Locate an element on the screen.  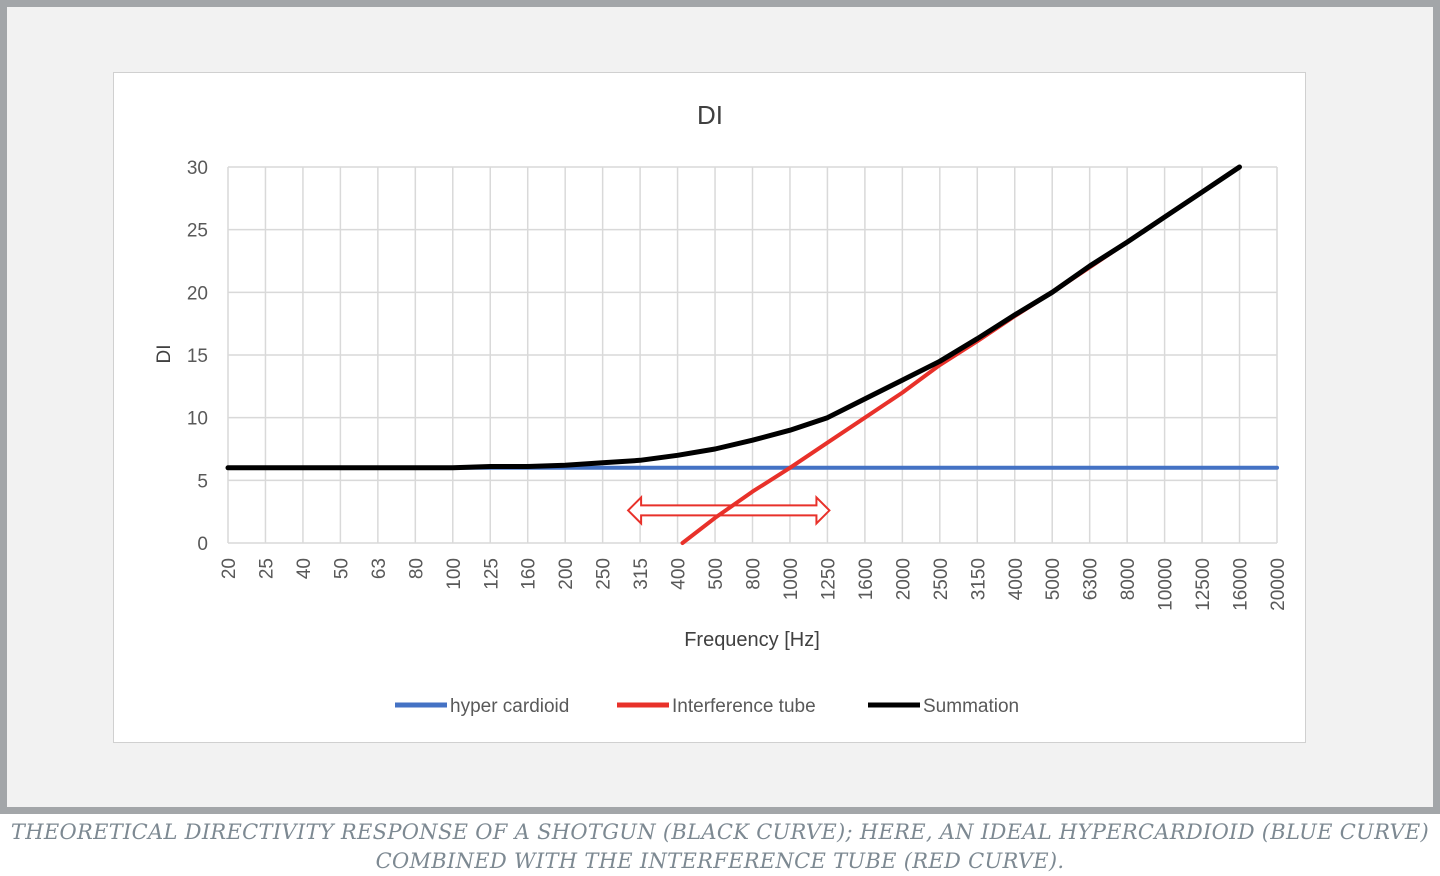
legend-label: Summation is located at coordinates (971, 706).